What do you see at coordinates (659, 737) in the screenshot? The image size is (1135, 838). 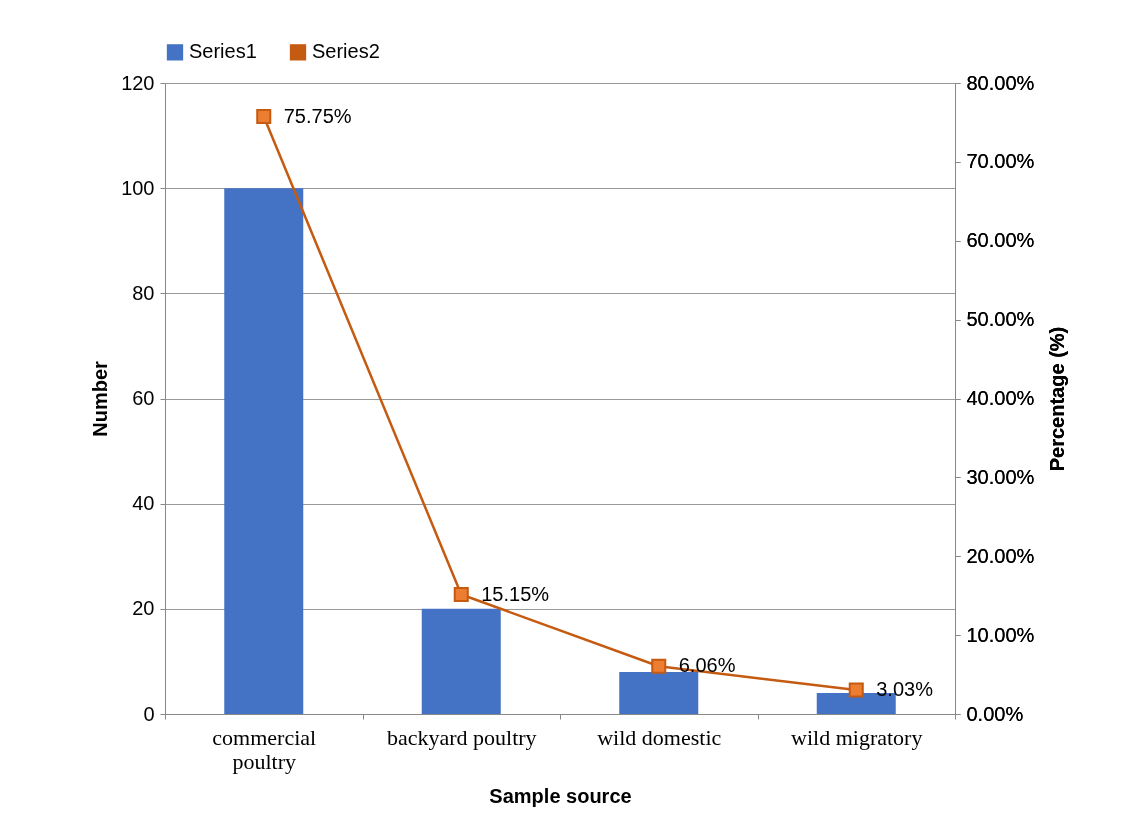 I see `x-tick-label: wild domestic` at bounding box center [659, 737].